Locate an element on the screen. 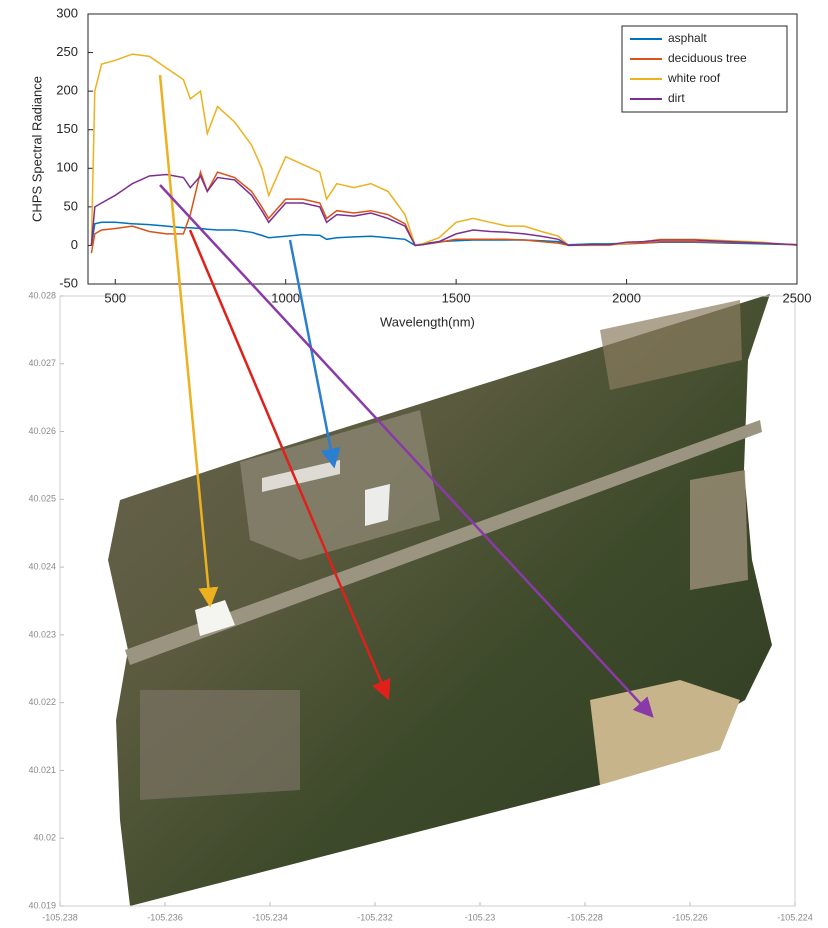  y-axis-label: CHPS Spectral Radiance is located at coordinates (36, 149).